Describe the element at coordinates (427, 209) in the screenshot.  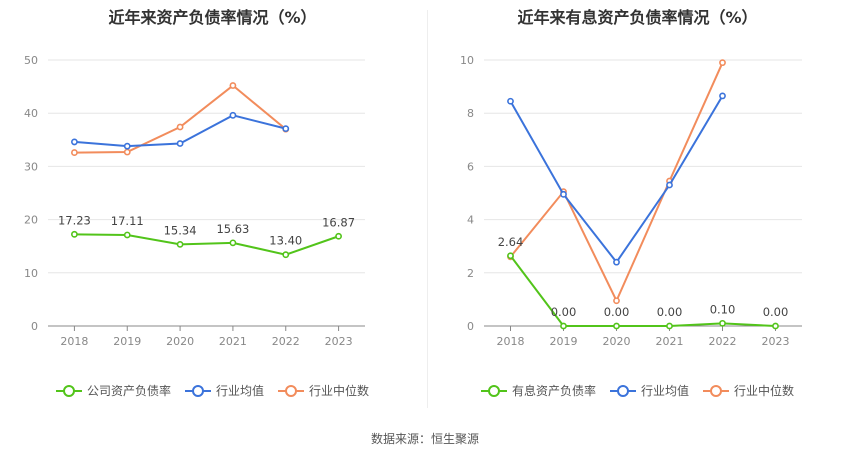
I see `panel-divider` at that location.